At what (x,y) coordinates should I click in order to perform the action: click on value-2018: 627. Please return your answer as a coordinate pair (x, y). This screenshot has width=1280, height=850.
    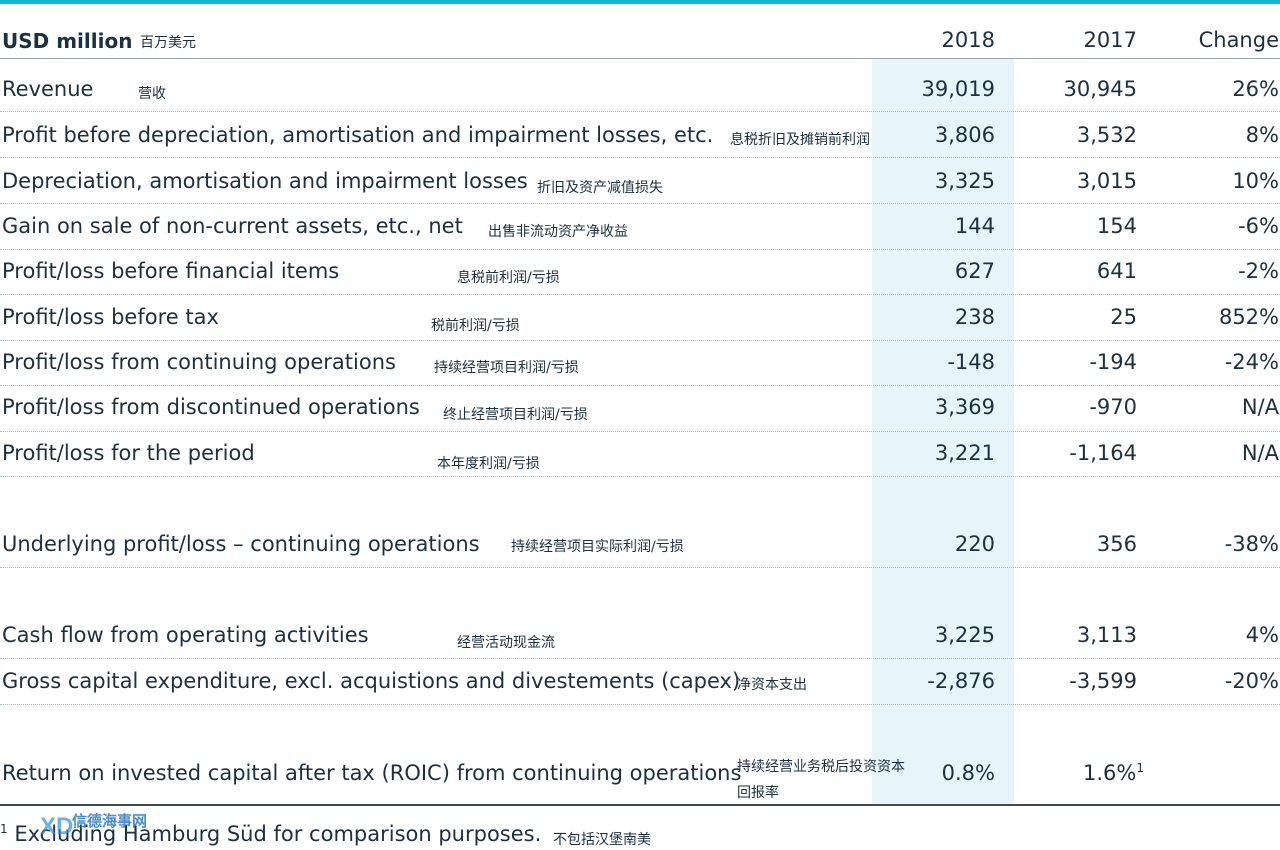
    Looking at the image, I should click on (974, 271).